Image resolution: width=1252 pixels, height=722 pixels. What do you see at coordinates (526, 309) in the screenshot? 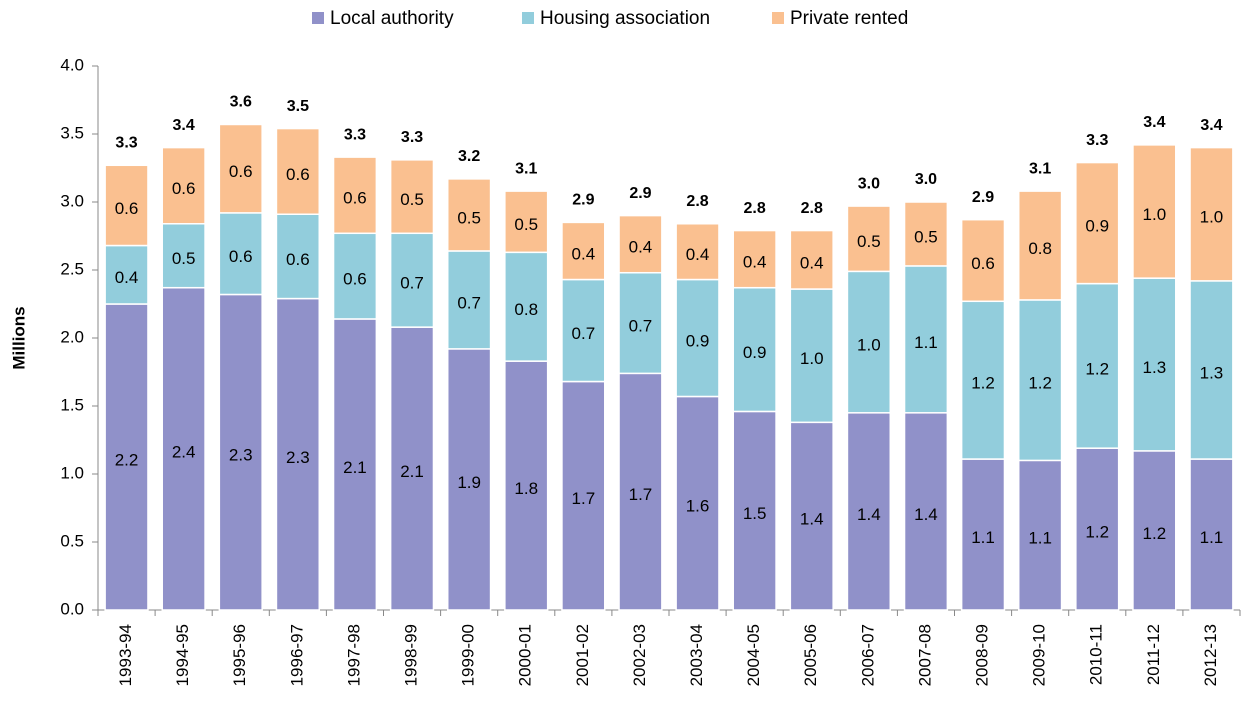
I see `value-label: 0.8` at bounding box center [526, 309].